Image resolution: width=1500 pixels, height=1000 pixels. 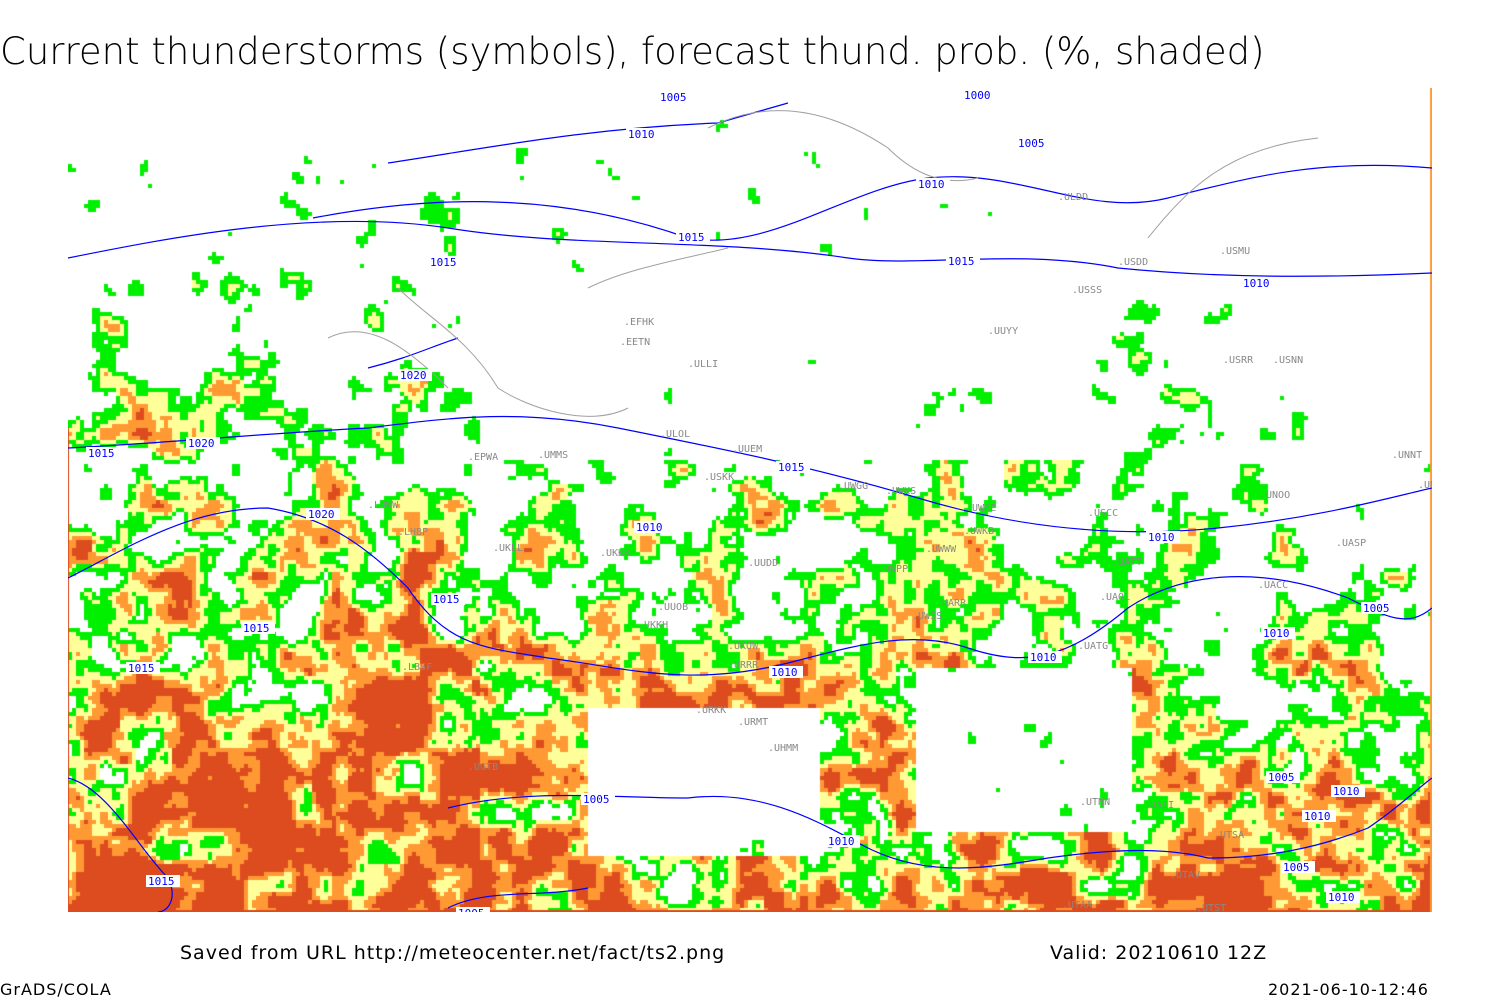 What do you see at coordinates (1159, 953) in the screenshot?
I see `valid-time-text: Valid: 20210610 12Z` at bounding box center [1159, 953].